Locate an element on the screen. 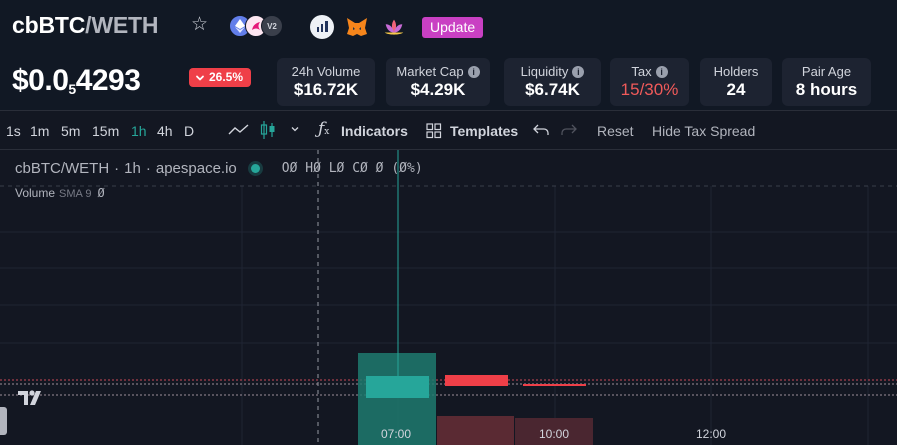 The image size is (897, 445). stat-market-cap: Market Cap i $4.29K is located at coordinates (438, 82).